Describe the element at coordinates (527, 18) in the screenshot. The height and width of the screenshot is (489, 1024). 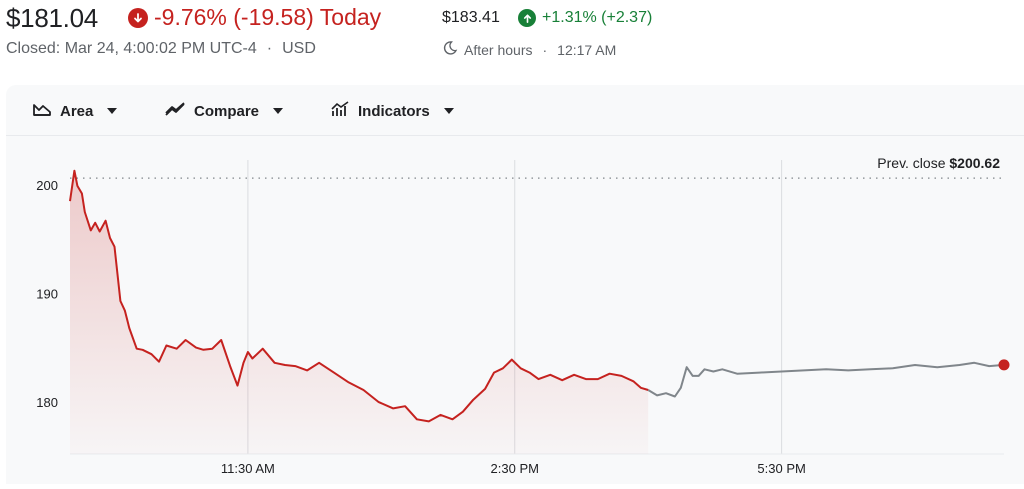
I see `arrow-up-icon` at that location.